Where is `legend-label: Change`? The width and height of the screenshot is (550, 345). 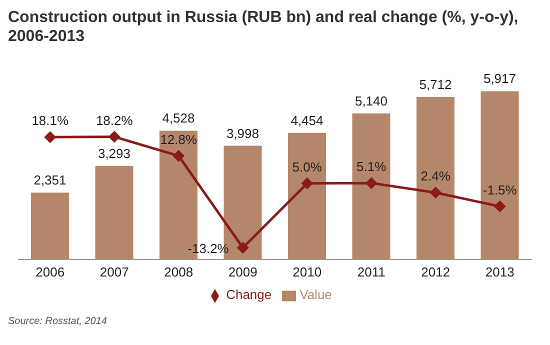
legend-label: Change is located at coordinates (249, 294).